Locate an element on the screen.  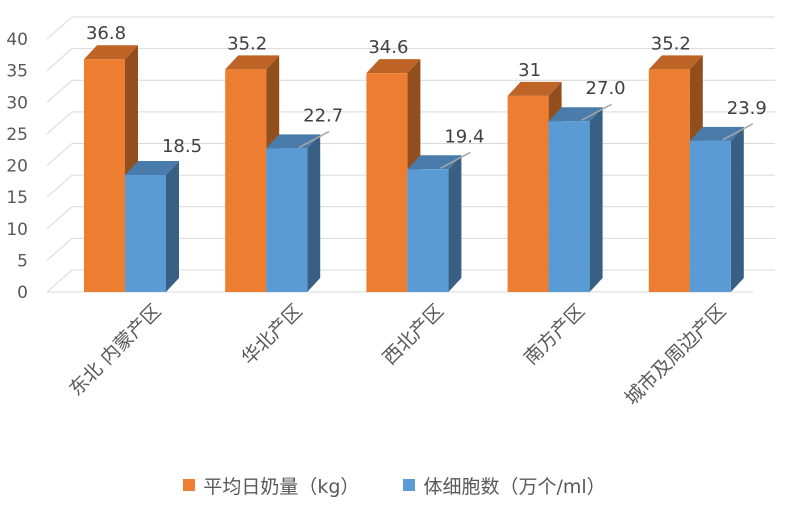
y-tick-label: 20 is located at coordinates (17, 167).